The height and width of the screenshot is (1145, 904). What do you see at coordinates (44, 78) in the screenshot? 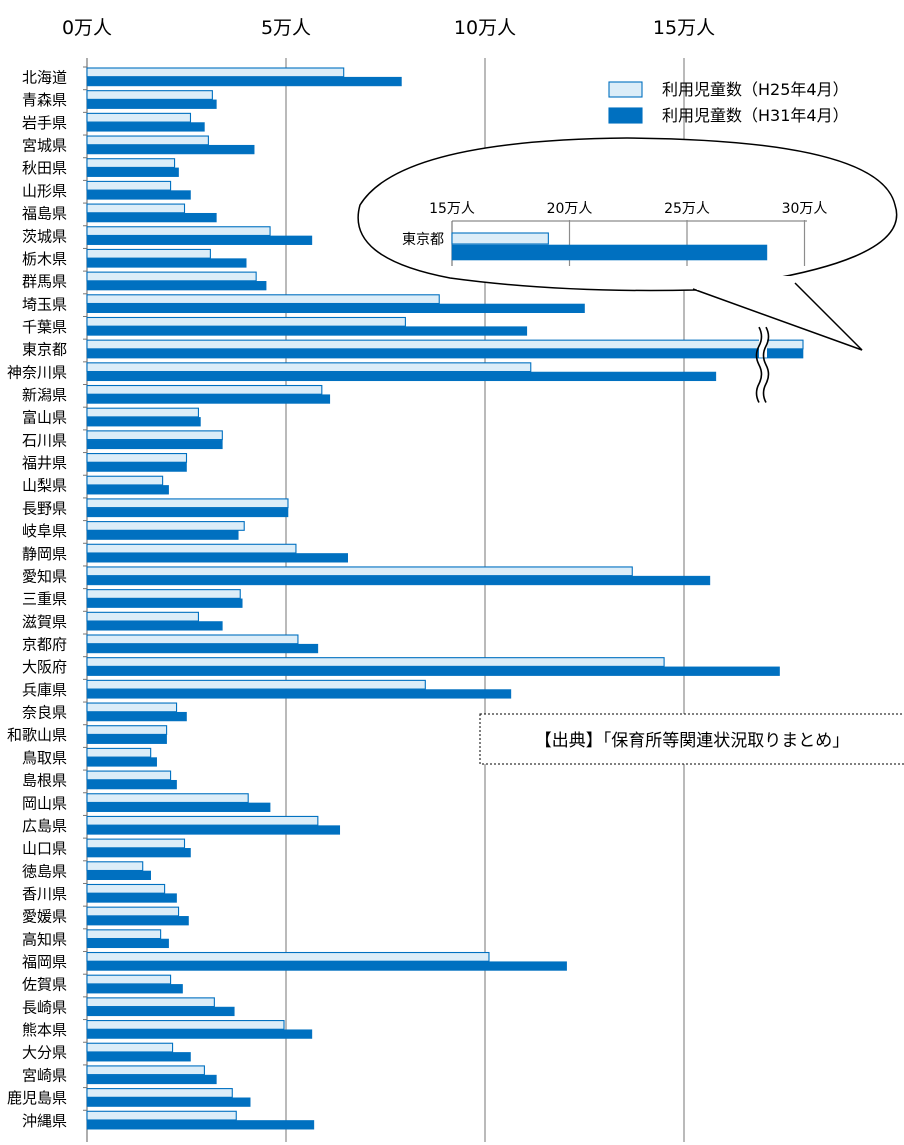
I see `category-label-北海道: 北海道` at bounding box center [44, 78].